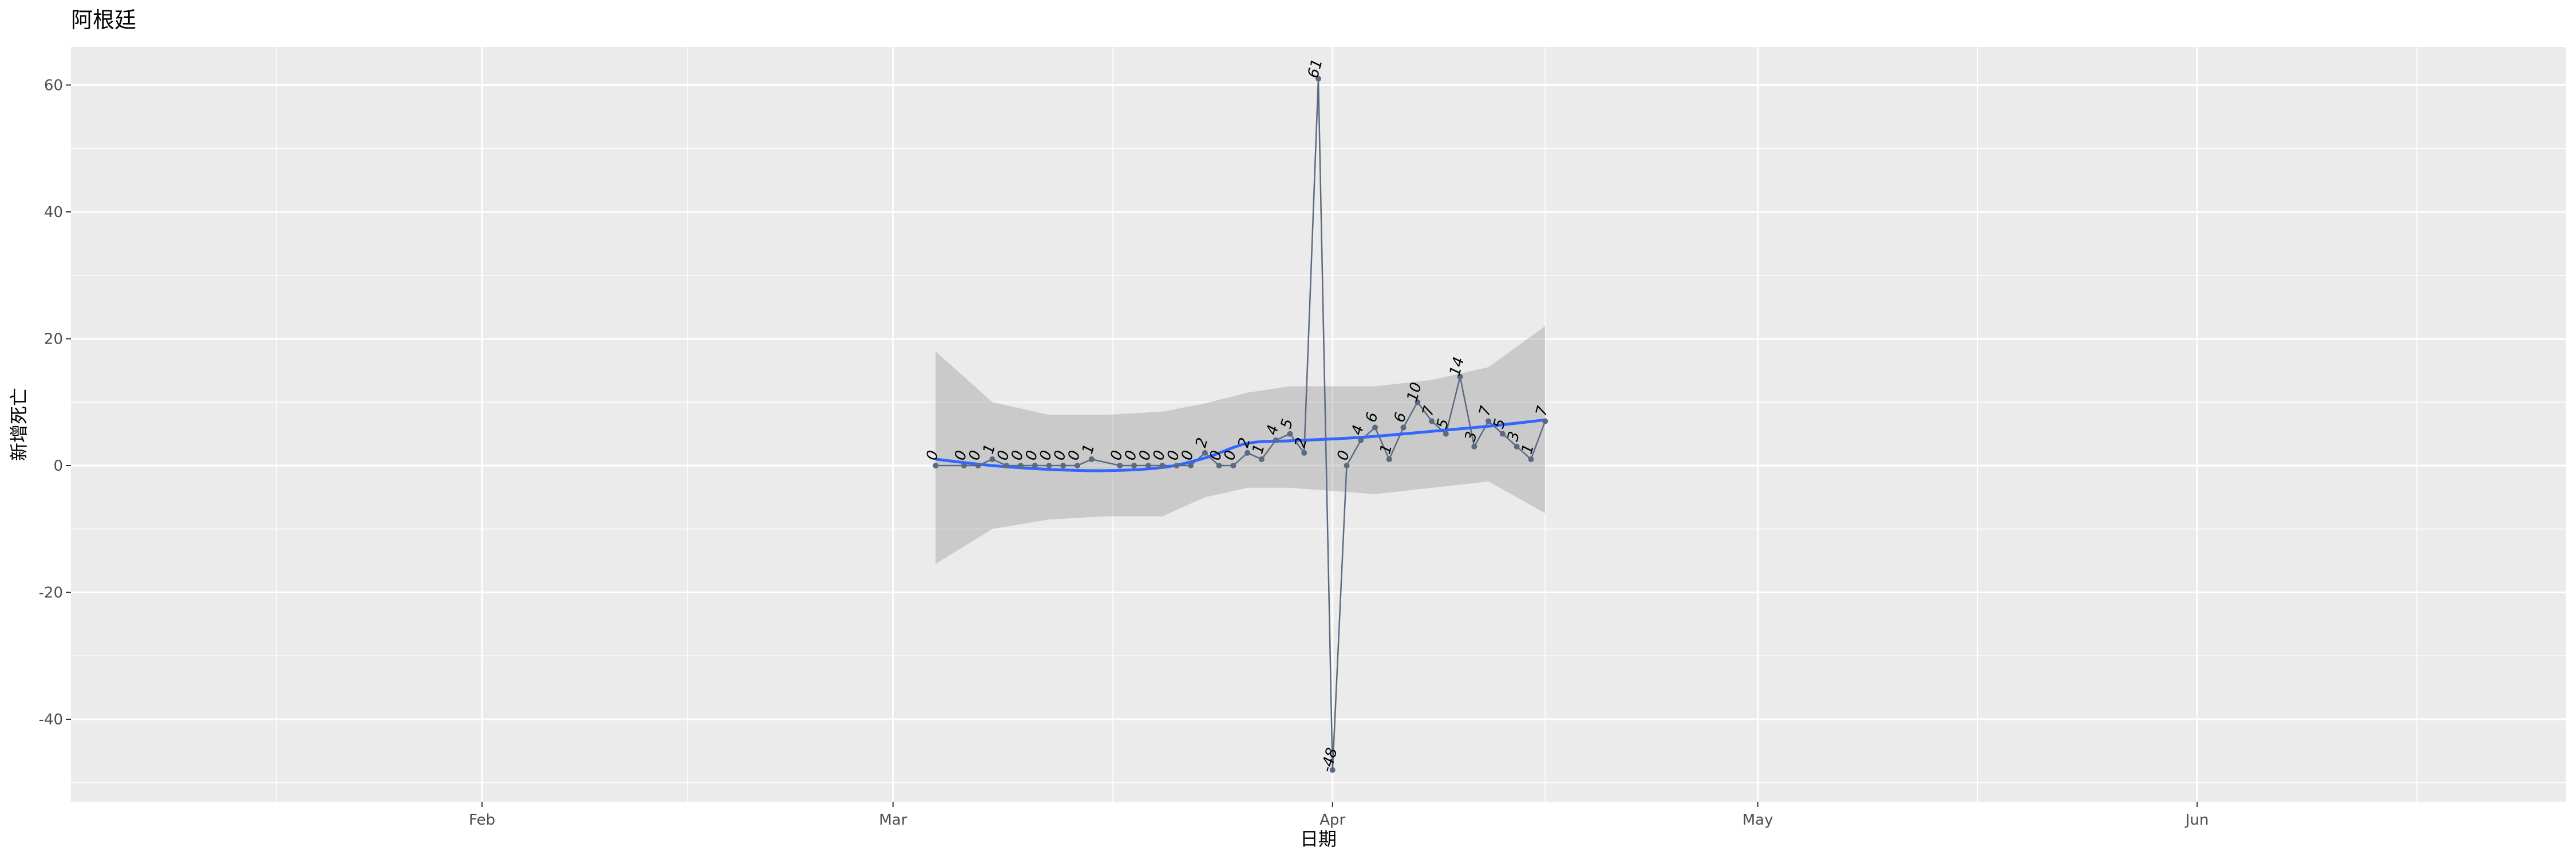  What do you see at coordinates (58, 466) in the screenshot?
I see `y-tick-label: 0` at bounding box center [58, 466].